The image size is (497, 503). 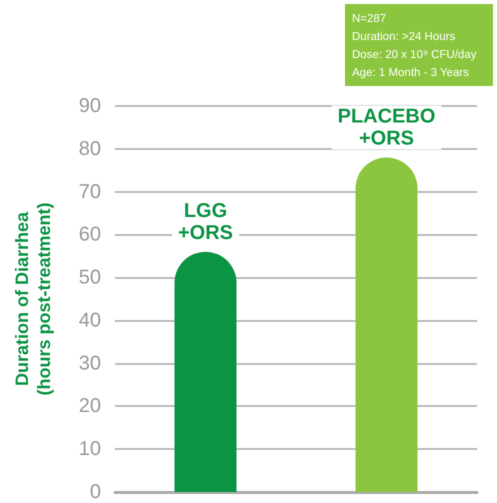 What do you see at coordinates (387, 127) in the screenshot?
I see `x-tick-label: PLACEBO +ORS` at bounding box center [387, 127].